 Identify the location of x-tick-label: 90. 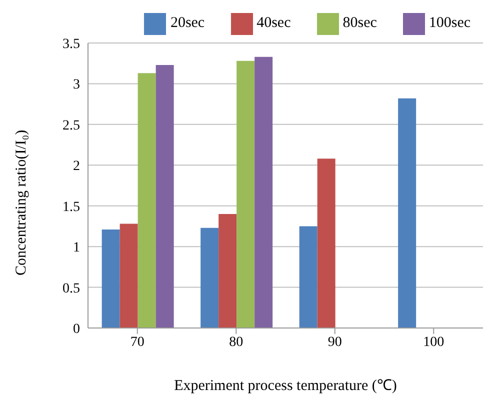
(335, 342).